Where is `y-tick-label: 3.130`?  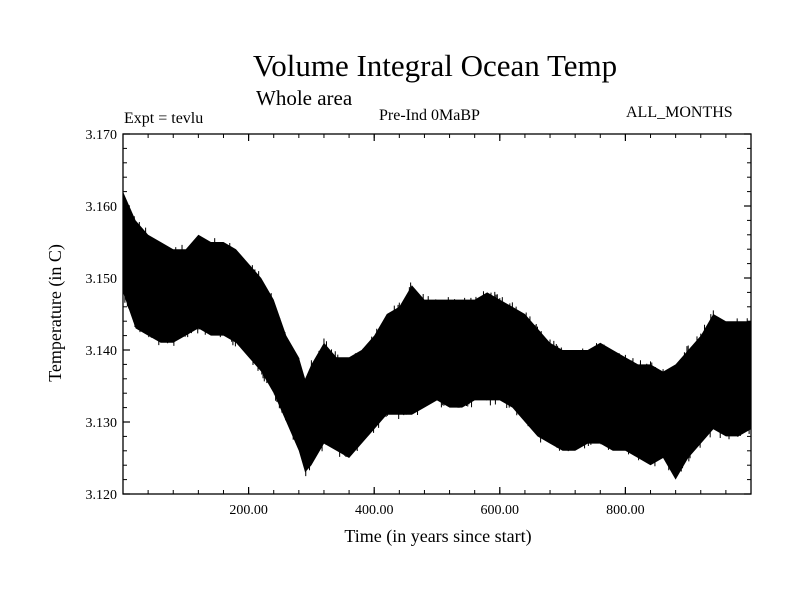 y-tick-label: 3.130 is located at coordinates (102, 423).